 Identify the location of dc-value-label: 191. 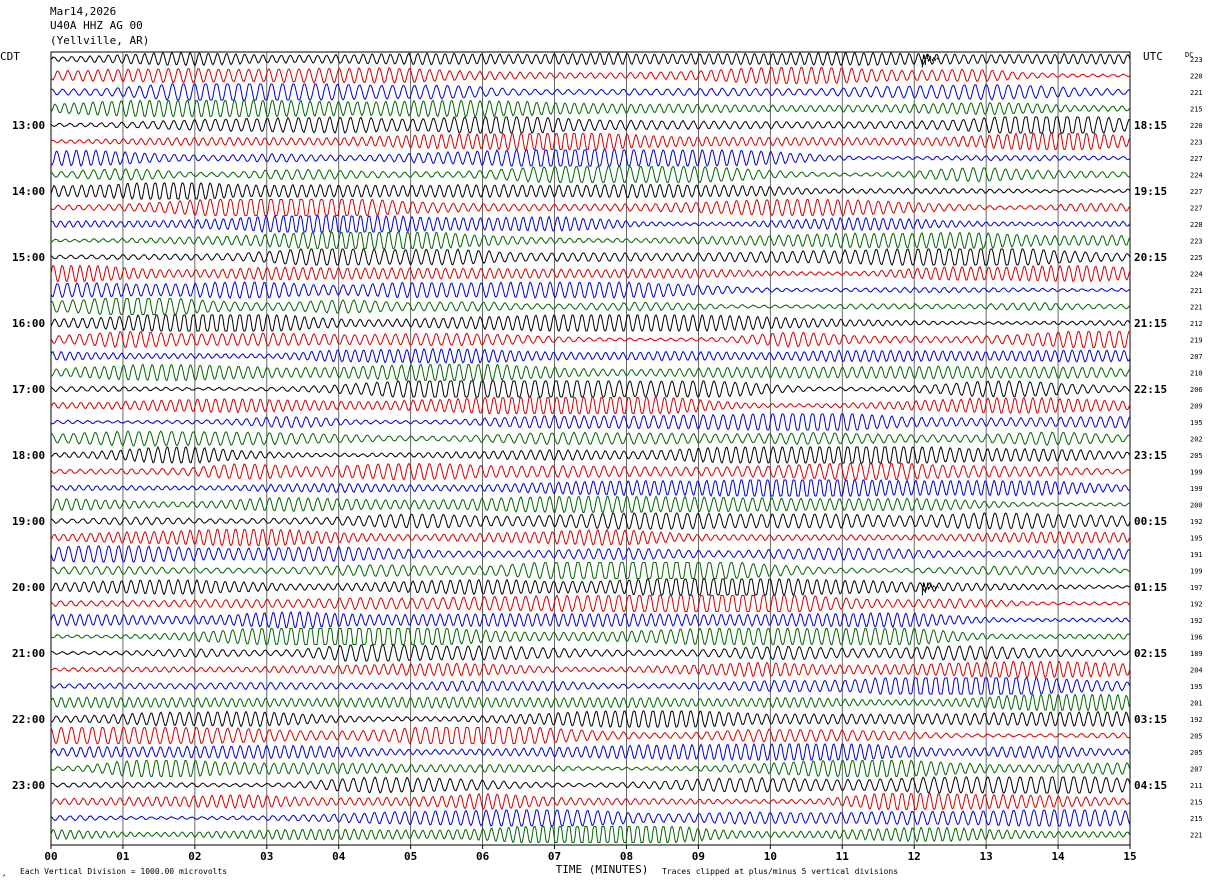
(1196, 555).